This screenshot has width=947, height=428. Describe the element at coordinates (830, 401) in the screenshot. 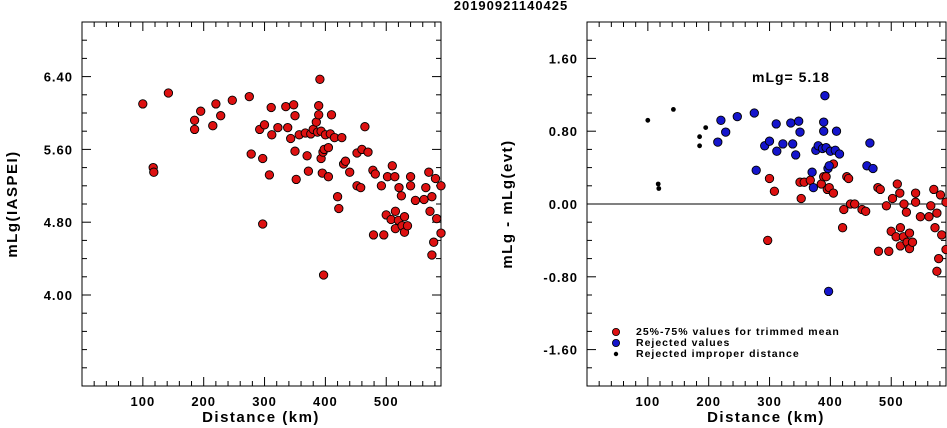

I see `right-x-tick-label: 400` at that location.